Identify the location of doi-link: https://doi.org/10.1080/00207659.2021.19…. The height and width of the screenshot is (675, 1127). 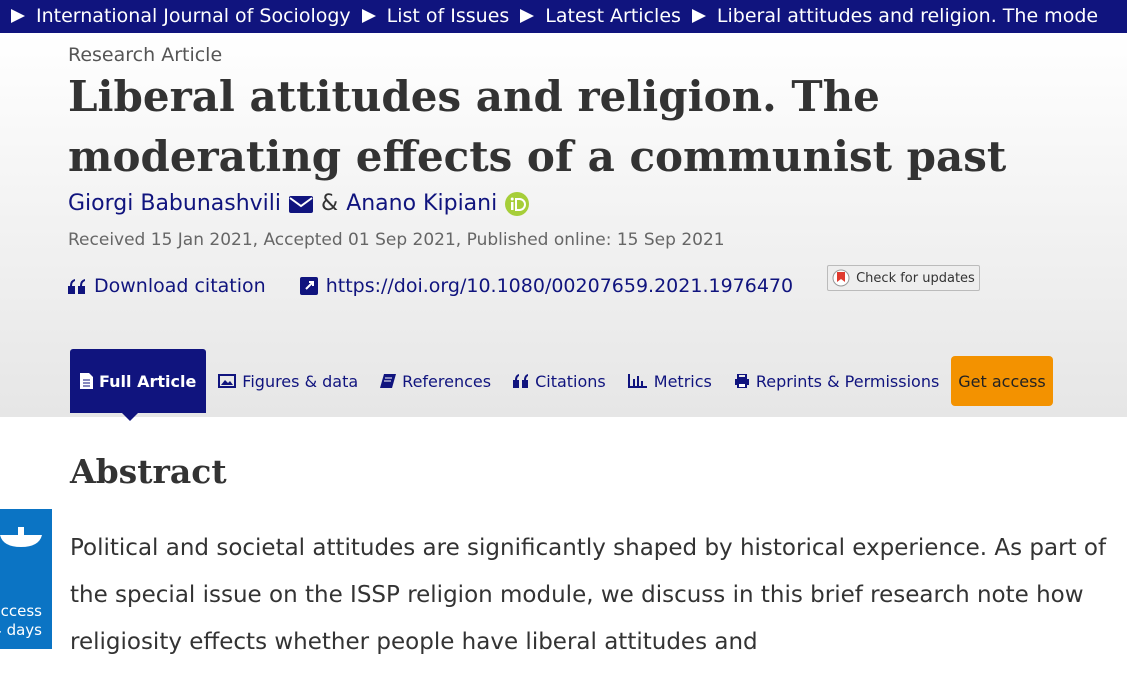
(546, 286).